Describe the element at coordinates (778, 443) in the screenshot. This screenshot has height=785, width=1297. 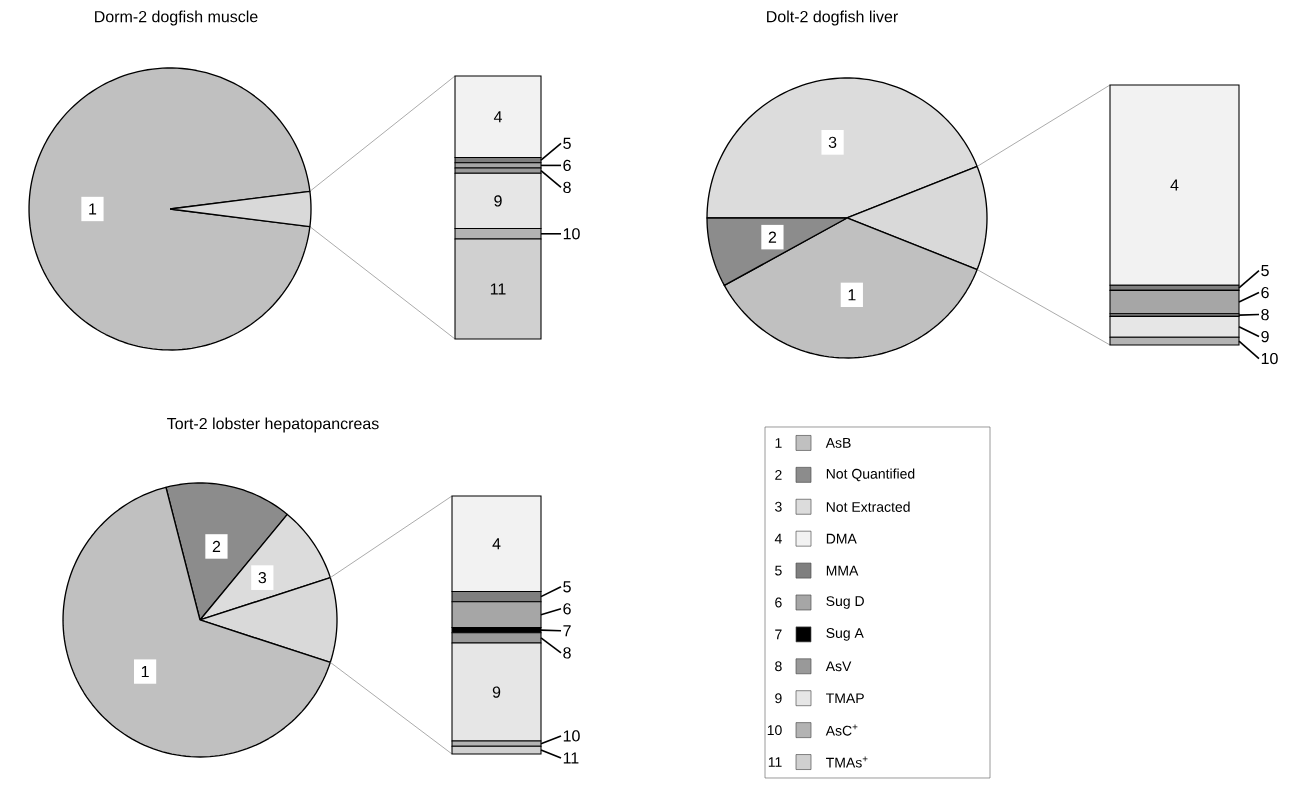
I see `data-label: 1` at that location.